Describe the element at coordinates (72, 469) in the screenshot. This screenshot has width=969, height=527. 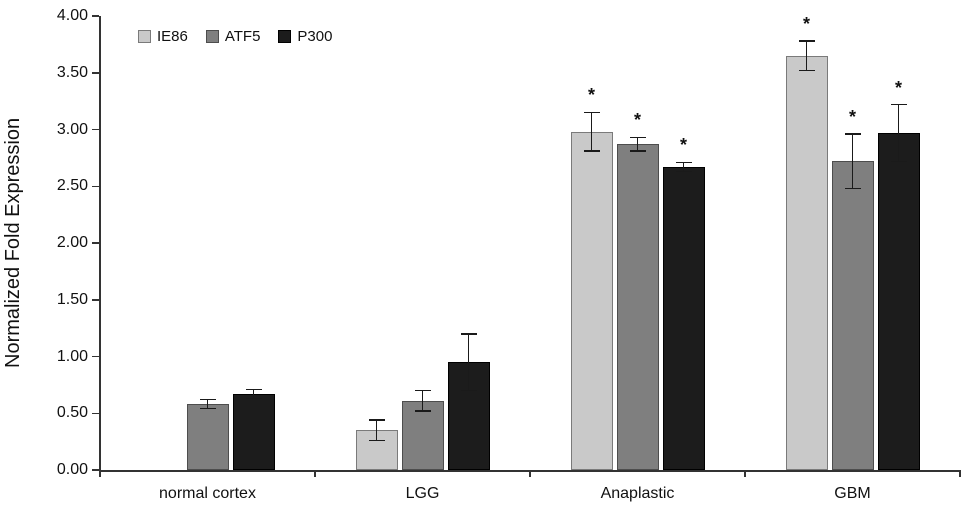
I see `y-tick-label: 0.00` at that location.